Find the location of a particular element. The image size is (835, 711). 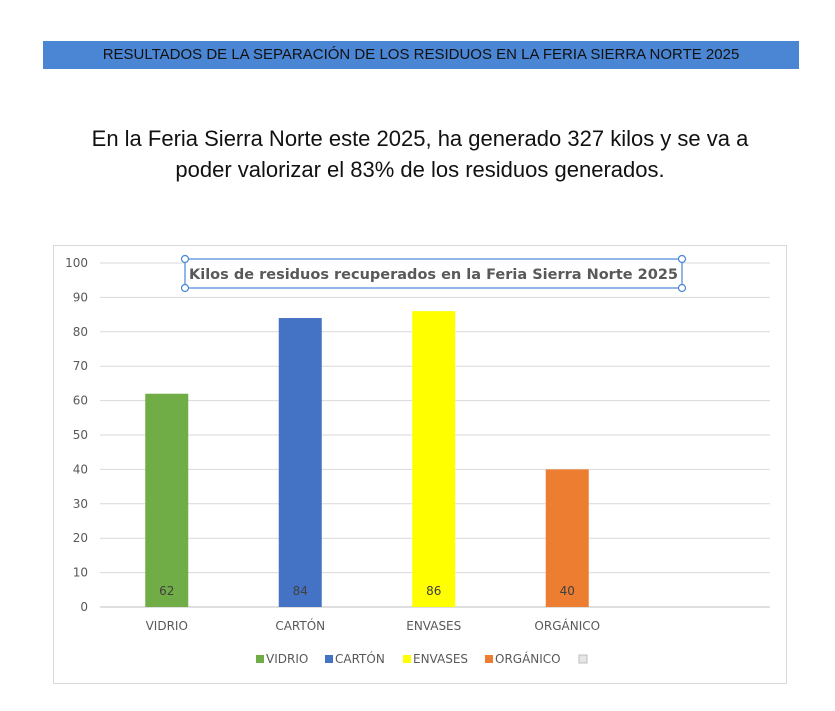

resize-handle-bottom-right is located at coordinates (682, 288).